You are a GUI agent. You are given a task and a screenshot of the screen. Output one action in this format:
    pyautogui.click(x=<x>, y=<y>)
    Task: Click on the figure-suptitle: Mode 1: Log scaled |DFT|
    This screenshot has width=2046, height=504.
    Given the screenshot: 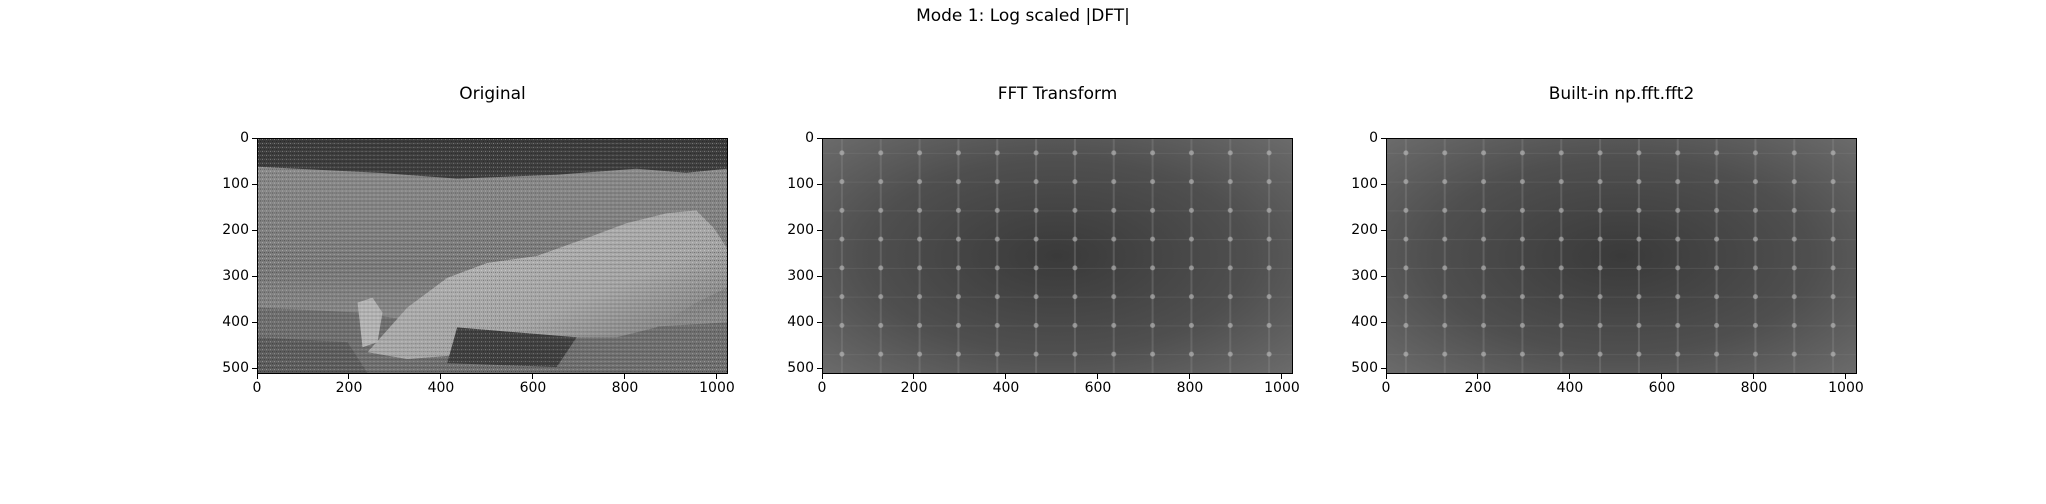 What is the action you would take?
    pyautogui.click(x=1023, y=16)
    